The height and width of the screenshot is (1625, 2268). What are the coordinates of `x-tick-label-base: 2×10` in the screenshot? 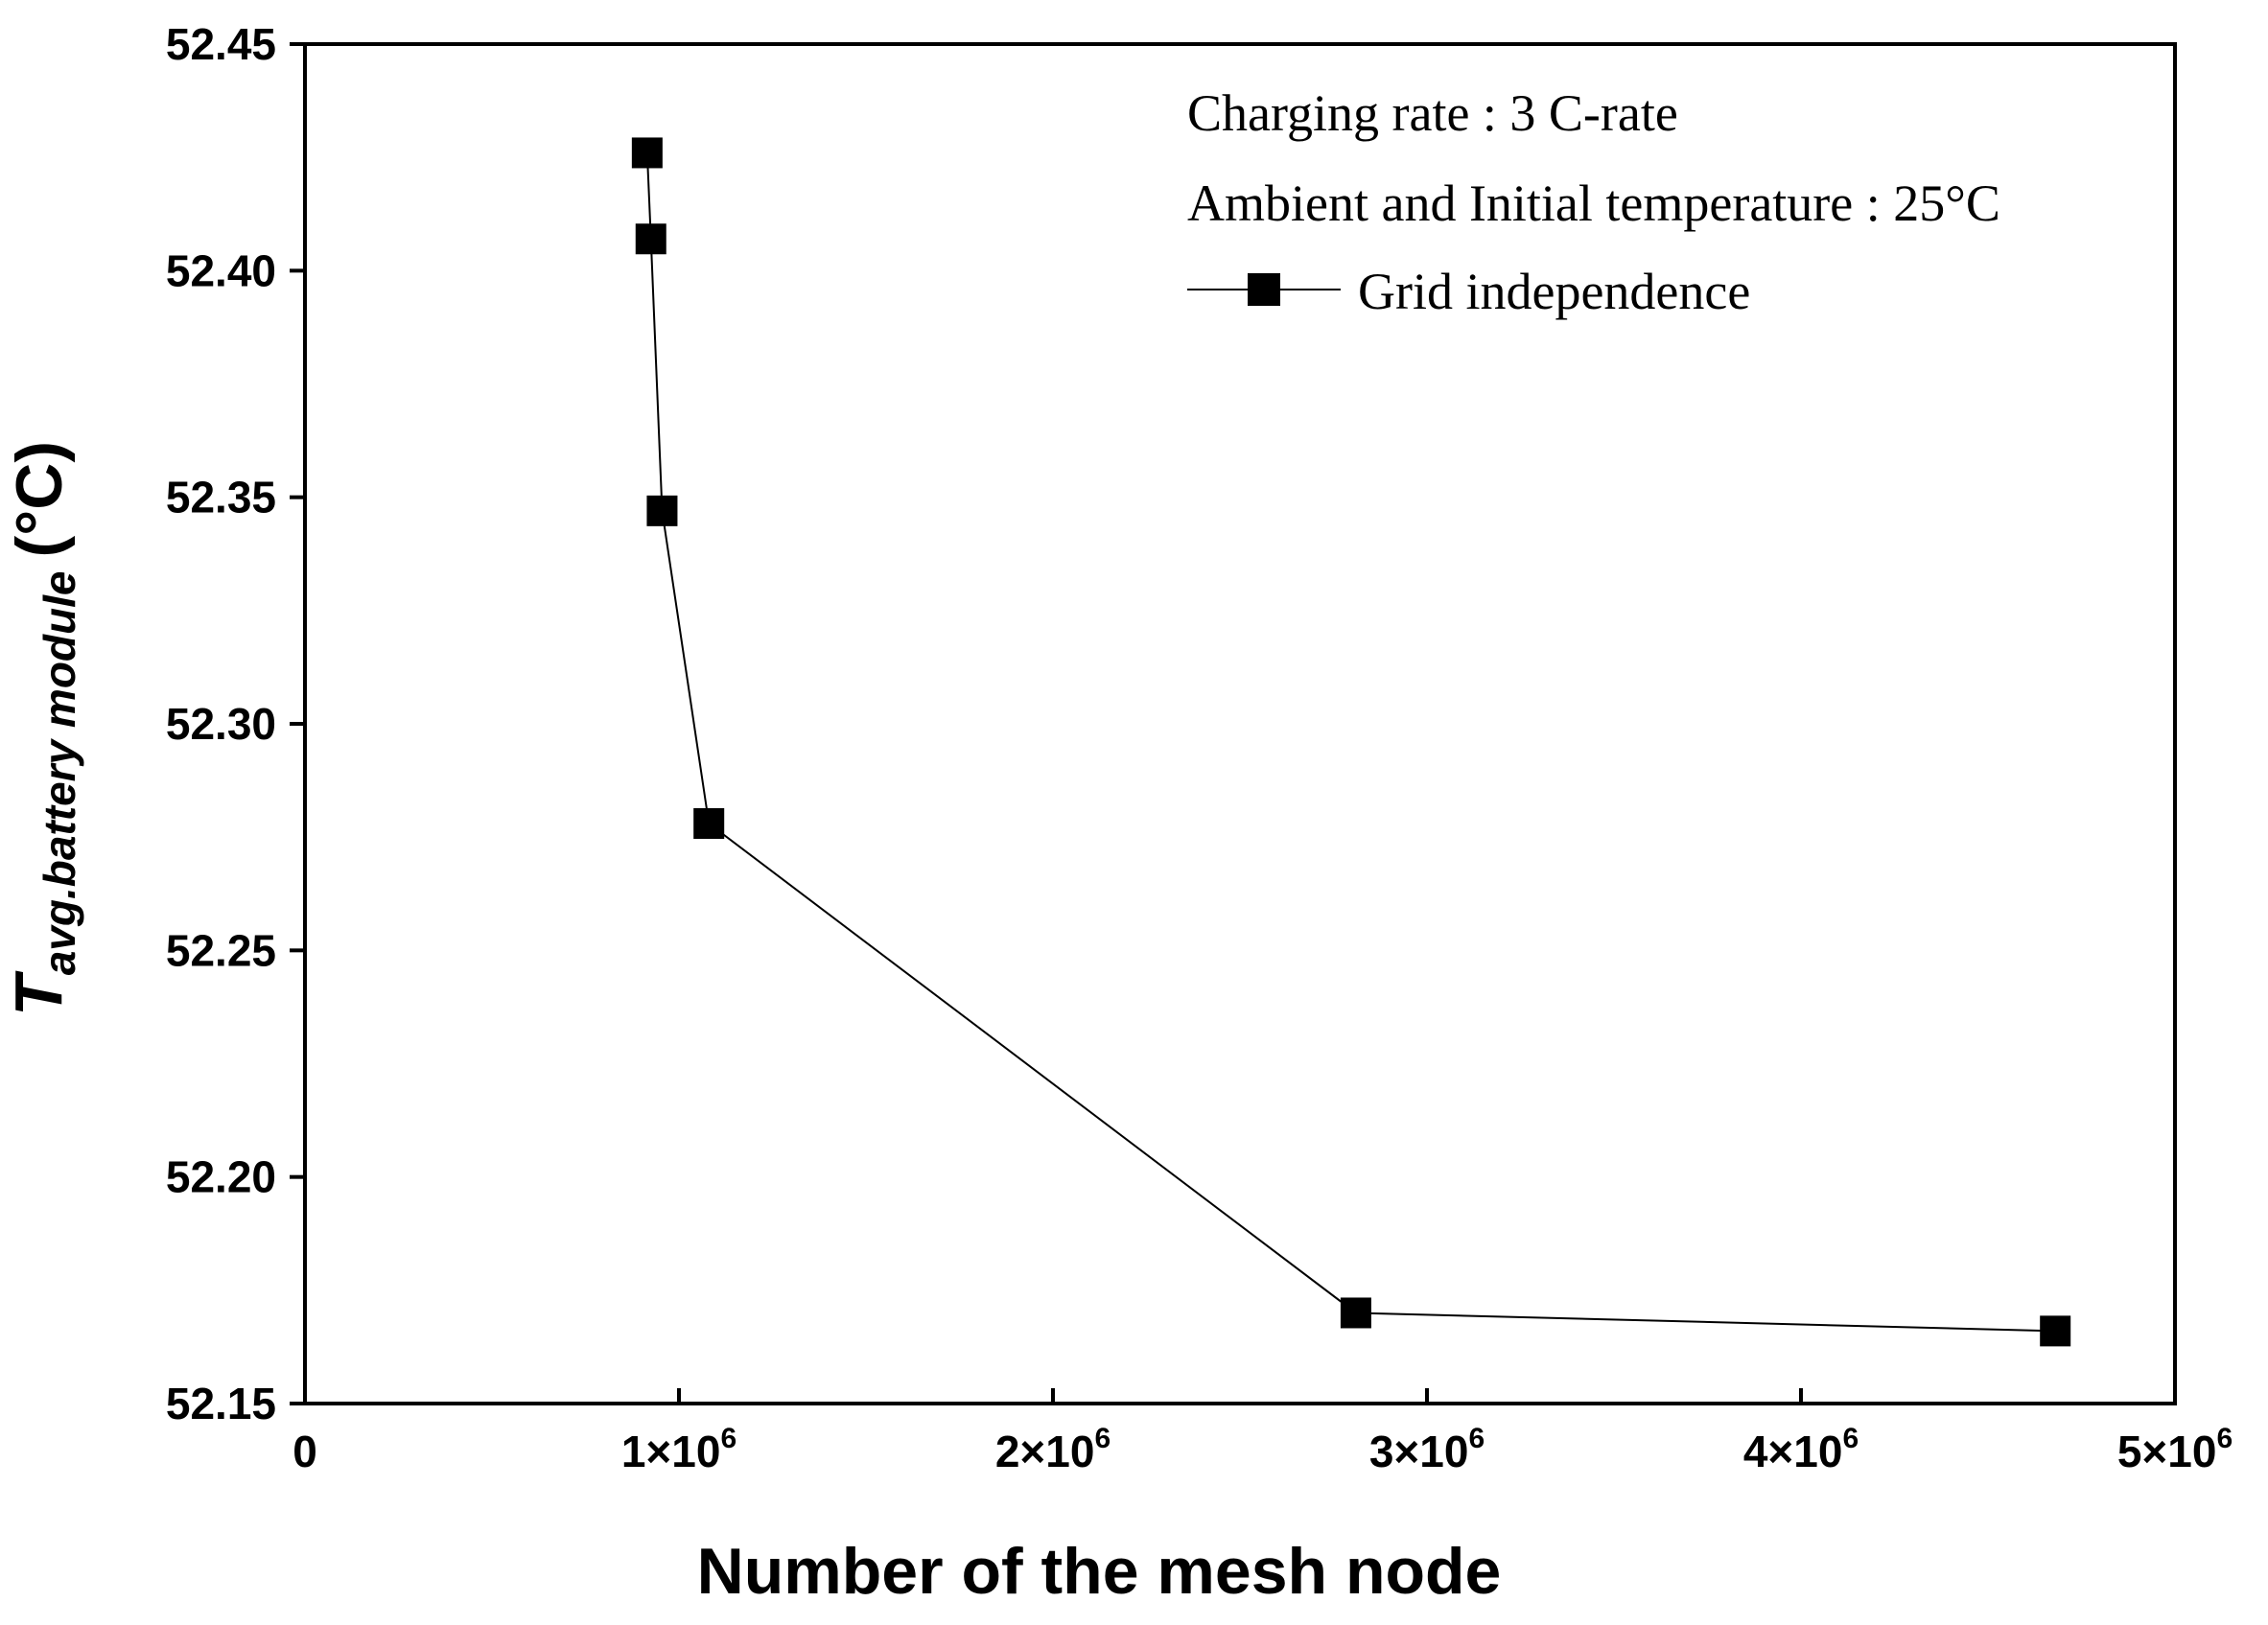 It's located at (1045, 1451).